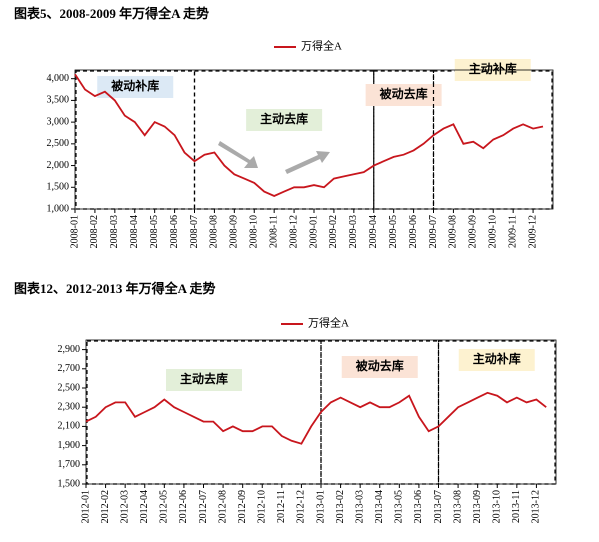 This screenshot has height=542, width=599. What do you see at coordinates (293, 231) in the screenshot?
I see `x-tick-label: 2008-12` at bounding box center [293, 231].